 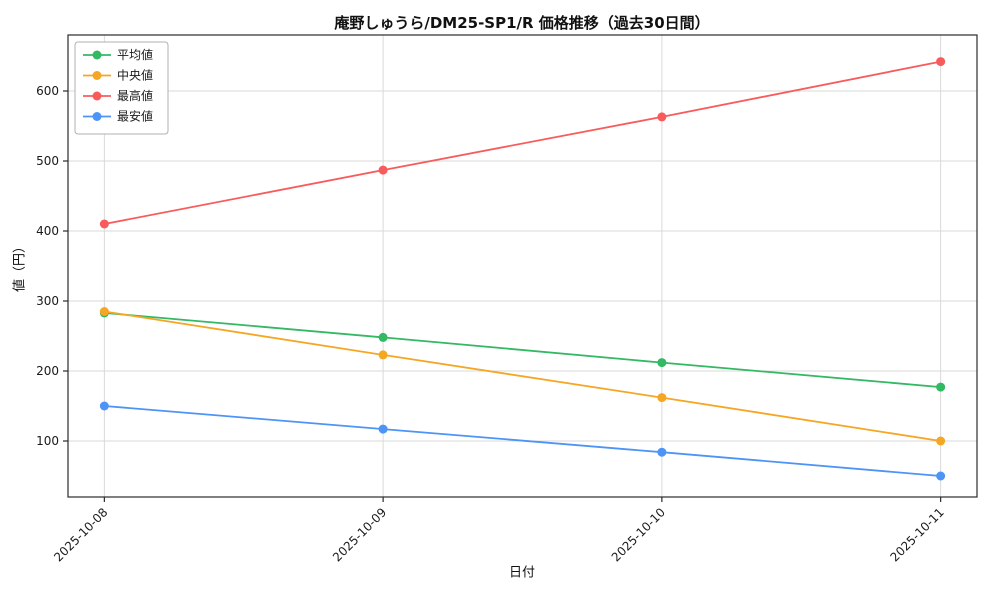 I want to click on legend-item: 平均値, so click(x=118, y=54).